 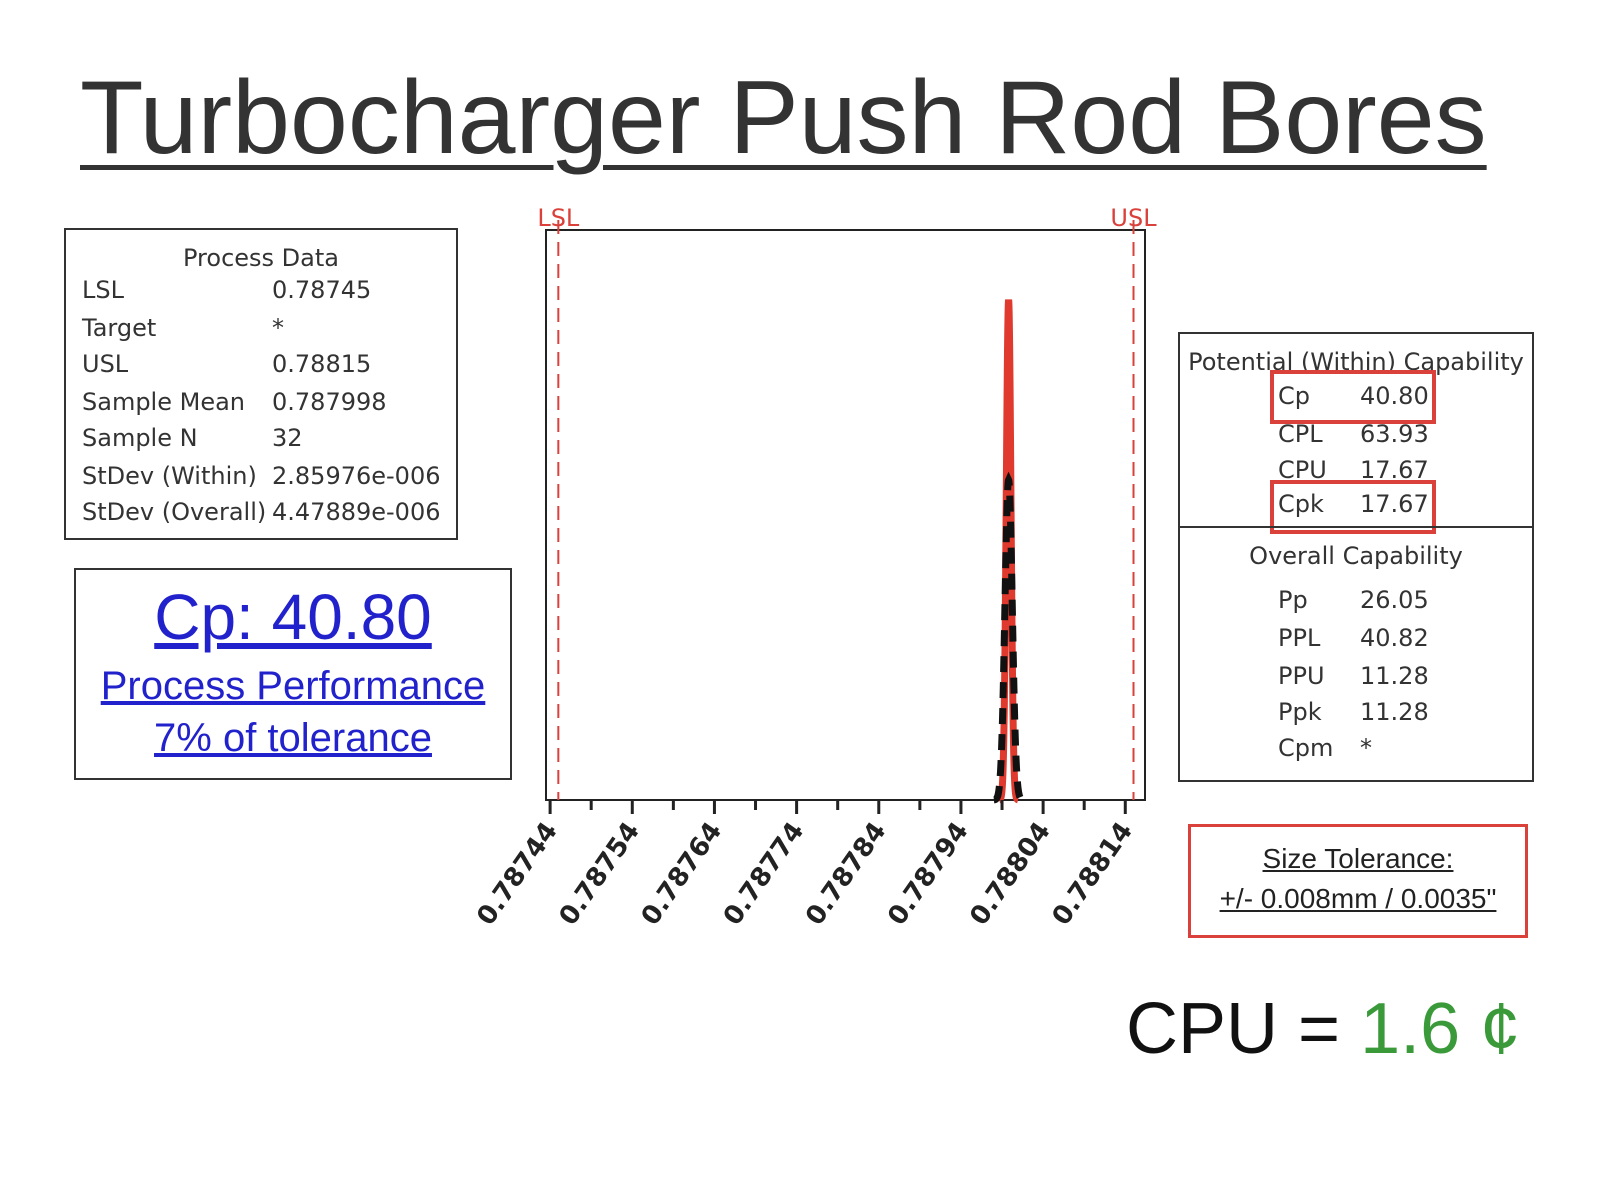 What do you see at coordinates (1394, 638) in the screenshot?
I see `row-value: 40.82` at bounding box center [1394, 638].